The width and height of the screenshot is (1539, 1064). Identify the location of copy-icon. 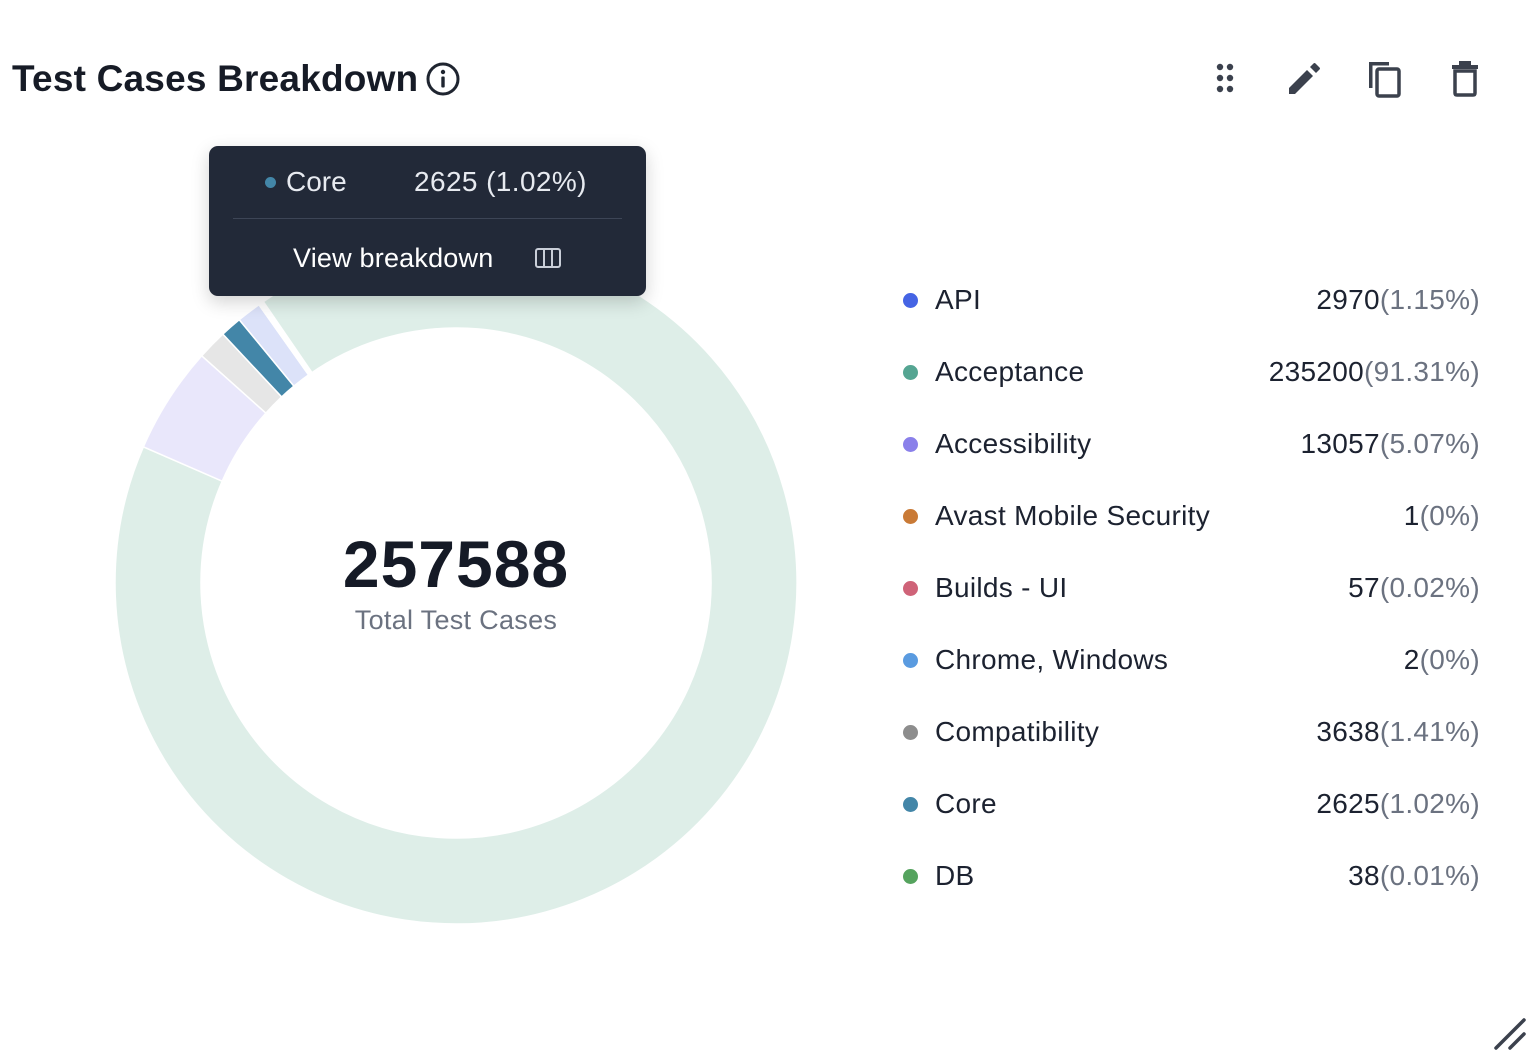
(1385, 80).